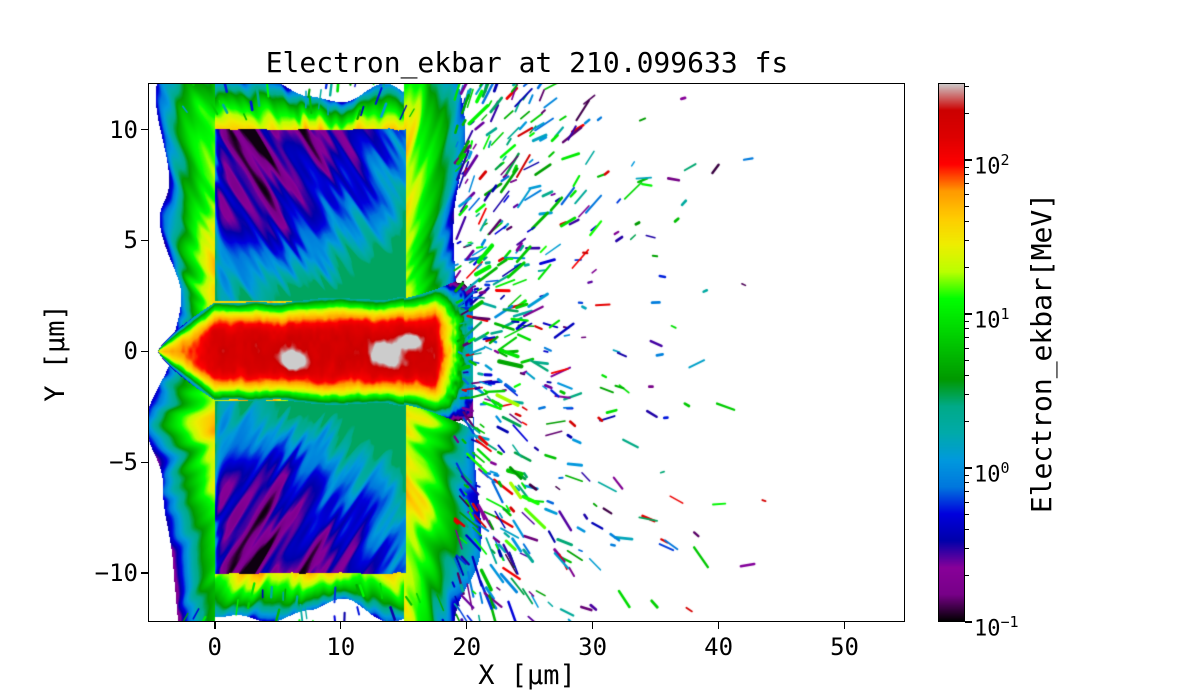  What do you see at coordinates (116, 573) in the screenshot?
I see `y-tick-label: −10` at bounding box center [116, 573].